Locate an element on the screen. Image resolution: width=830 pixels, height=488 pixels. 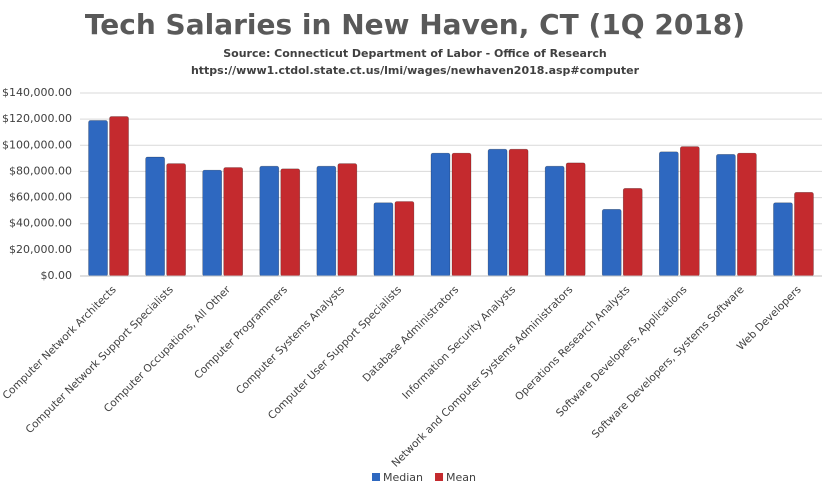
y-tick-label: $120,000.00 is located at coordinates (37, 118).